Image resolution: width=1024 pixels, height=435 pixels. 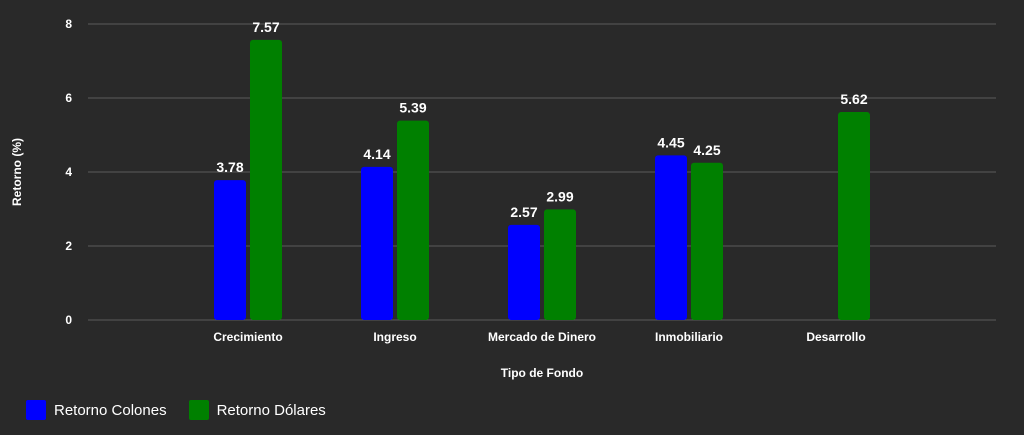 What do you see at coordinates (542, 373) in the screenshot?
I see `x-axis-title: Tipo de Fondo` at bounding box center [542, 373].